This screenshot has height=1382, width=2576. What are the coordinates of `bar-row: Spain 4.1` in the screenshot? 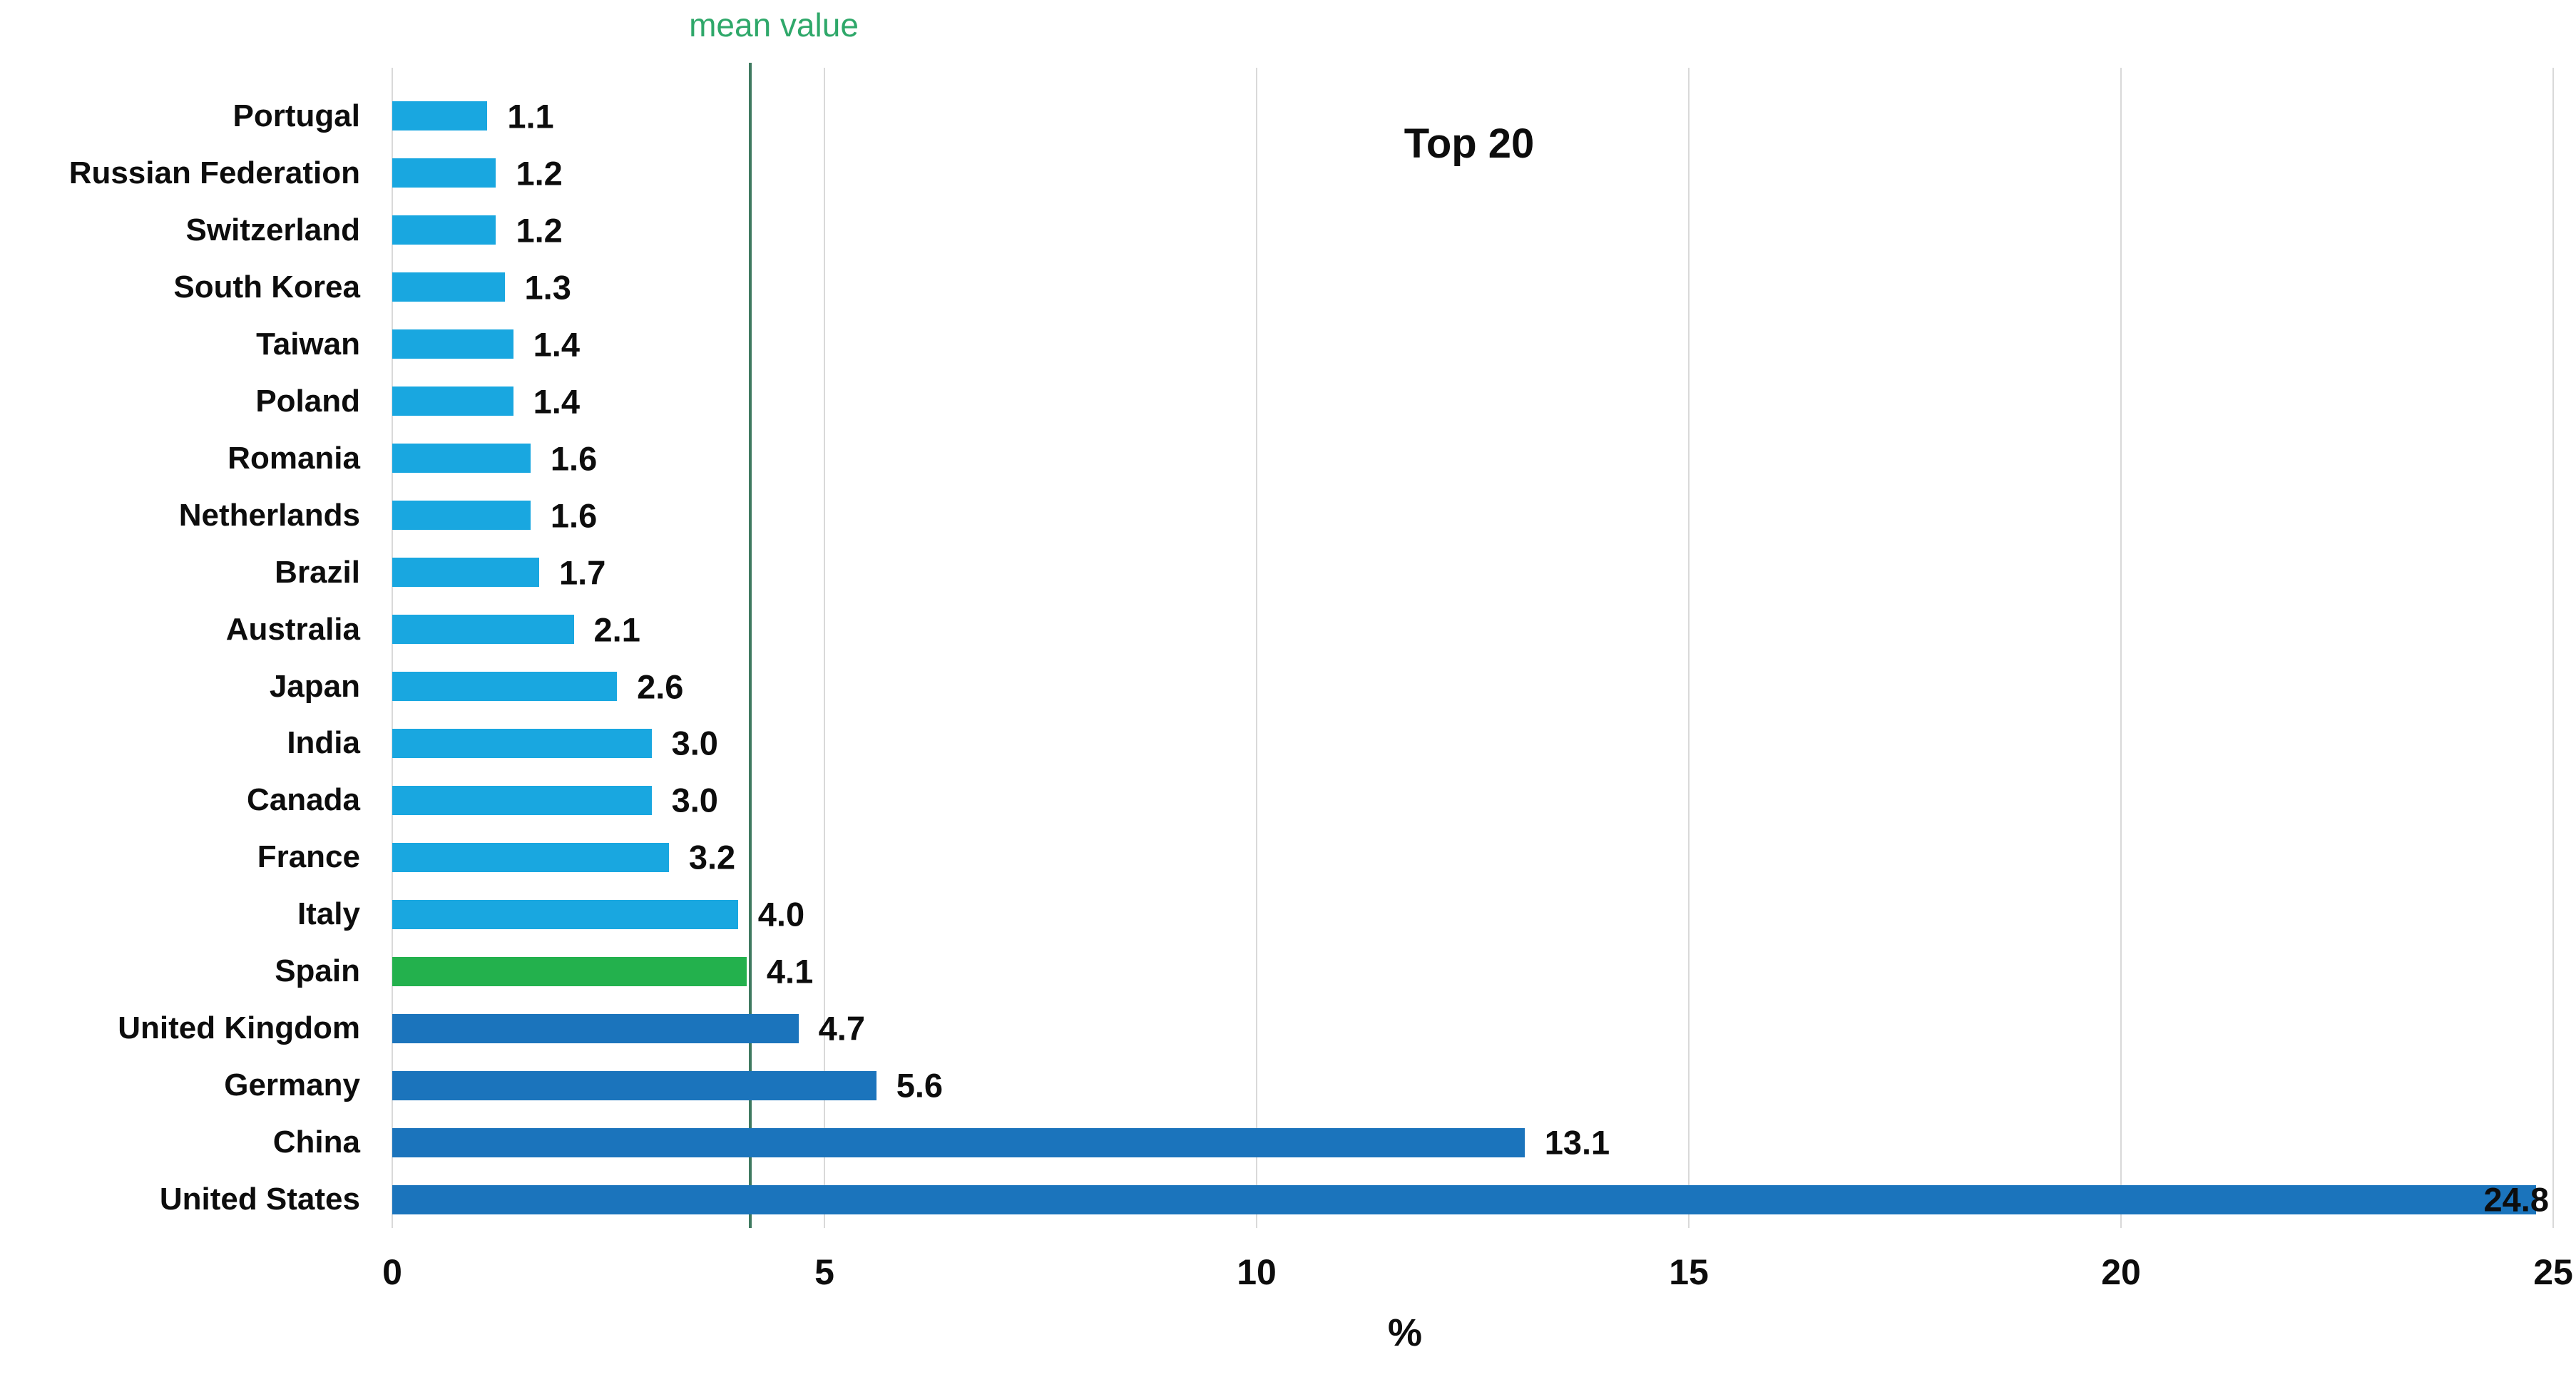 It's located at (1414, 972).